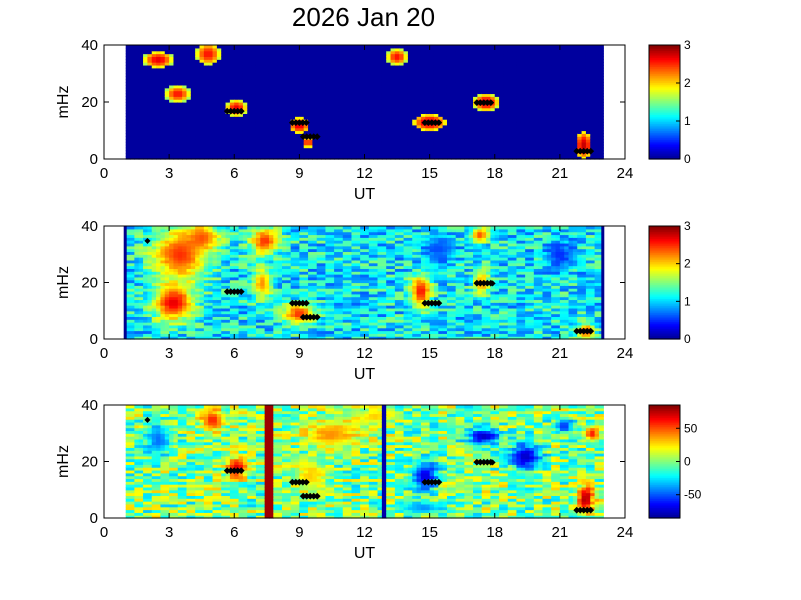 The width and height of the screenshot is (801, 600). I want to click on heatmap-cells, so click(364, 102).